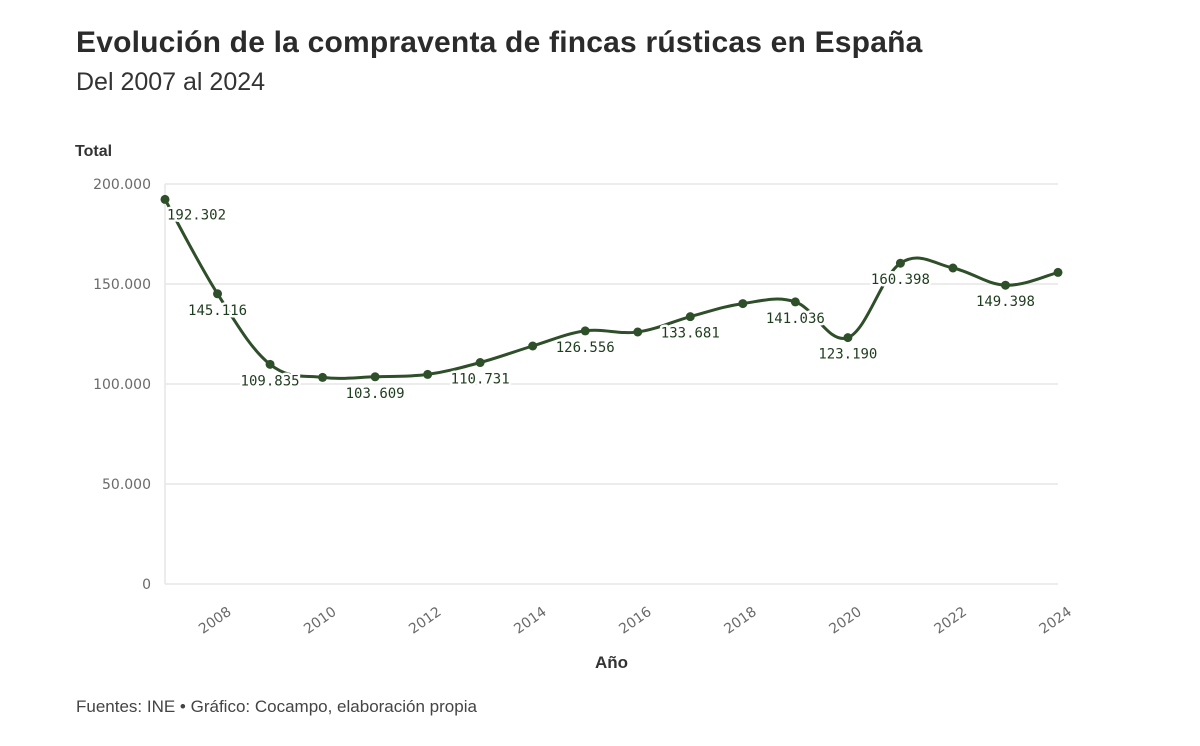 The height and width of the screenshot is (746, 1200). I want to click on y-tick-label: 200.000, so click(122, 185).